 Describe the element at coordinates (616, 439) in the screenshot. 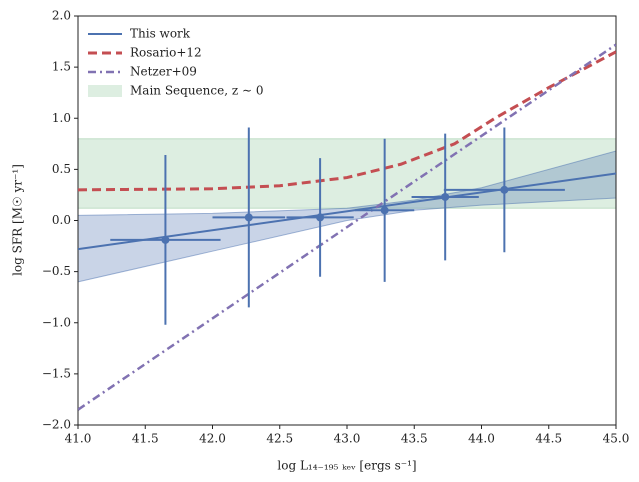

I see `x-tick-label: 45.0` at that location.